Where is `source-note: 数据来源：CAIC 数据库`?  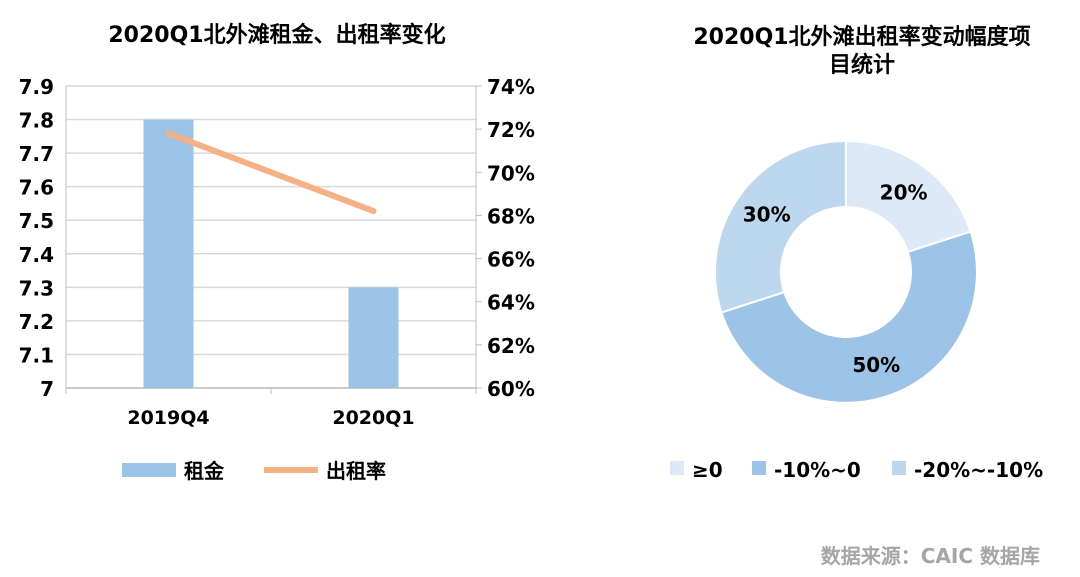
source-note: 数据来源：CAIC 数据库 is located at coordinates (930, 556).